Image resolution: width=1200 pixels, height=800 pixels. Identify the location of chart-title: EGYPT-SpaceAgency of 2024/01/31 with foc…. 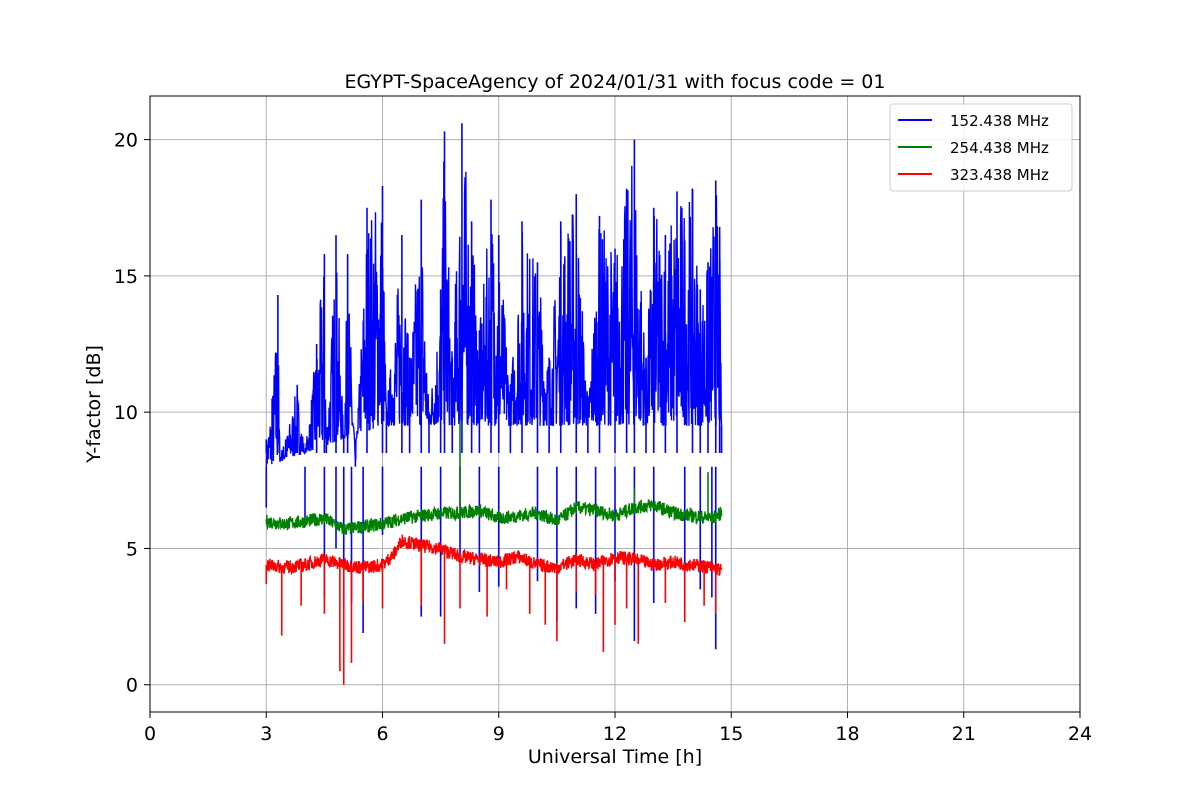
(615, 82).